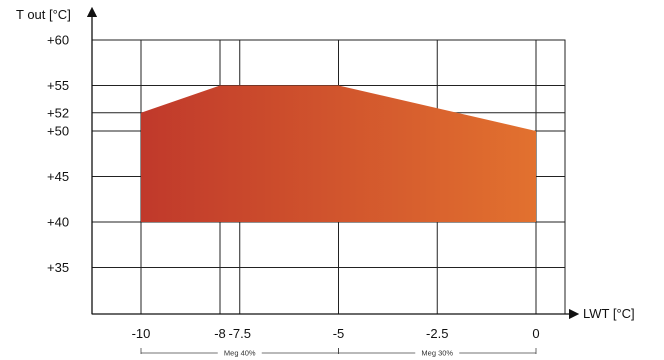 This screenshot has width=664, height=360. Describe the element at coordinates (338, 353) in the screenshot. I see `range-annotations: Meg 40% Meg 30%` at that location.